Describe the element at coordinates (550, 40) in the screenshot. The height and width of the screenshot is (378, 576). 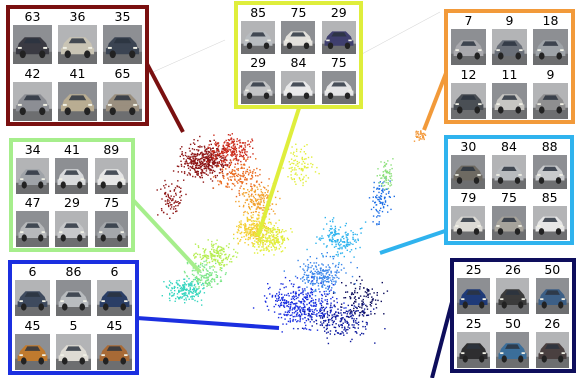
I see `thumbnail-cell: 18` at that location.